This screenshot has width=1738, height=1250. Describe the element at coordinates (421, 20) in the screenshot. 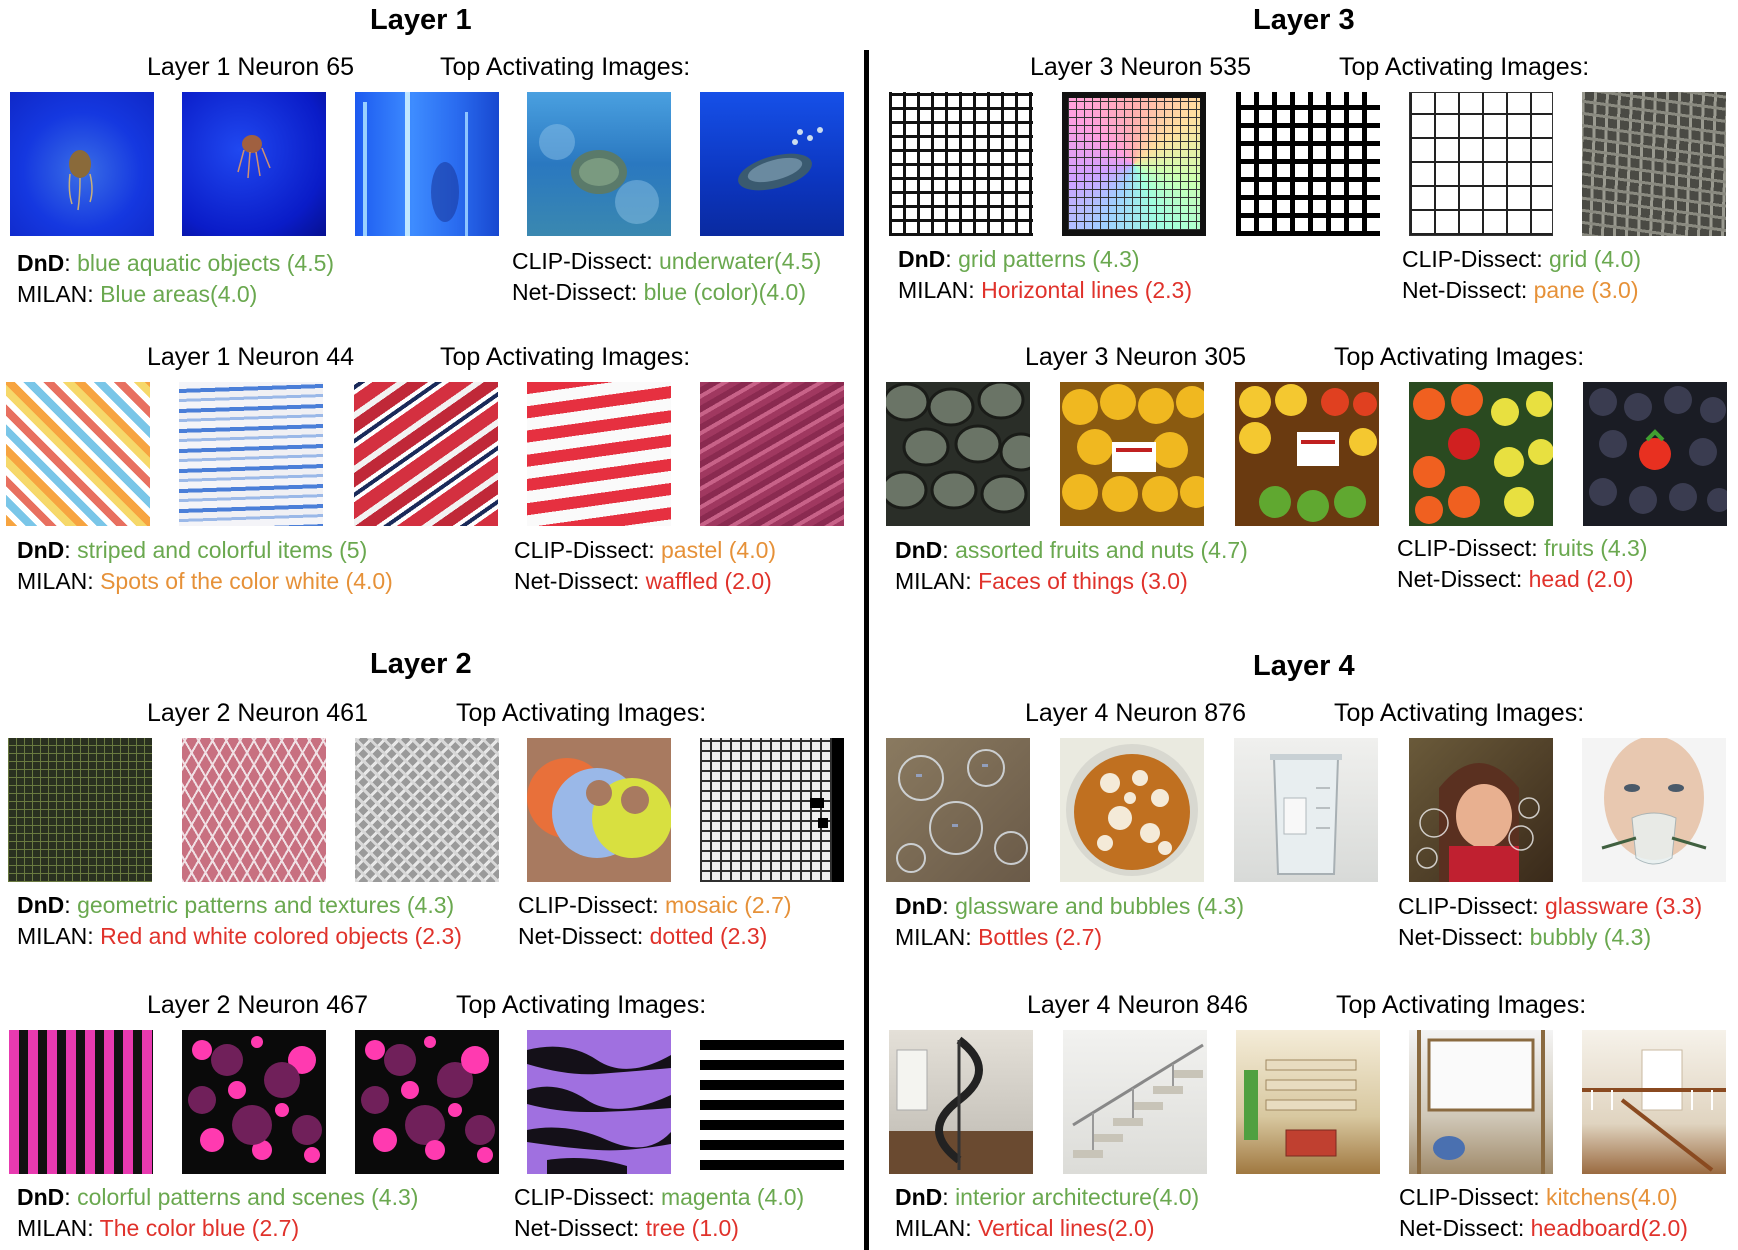

I see `layer-1-title: Layer 1` at that location.